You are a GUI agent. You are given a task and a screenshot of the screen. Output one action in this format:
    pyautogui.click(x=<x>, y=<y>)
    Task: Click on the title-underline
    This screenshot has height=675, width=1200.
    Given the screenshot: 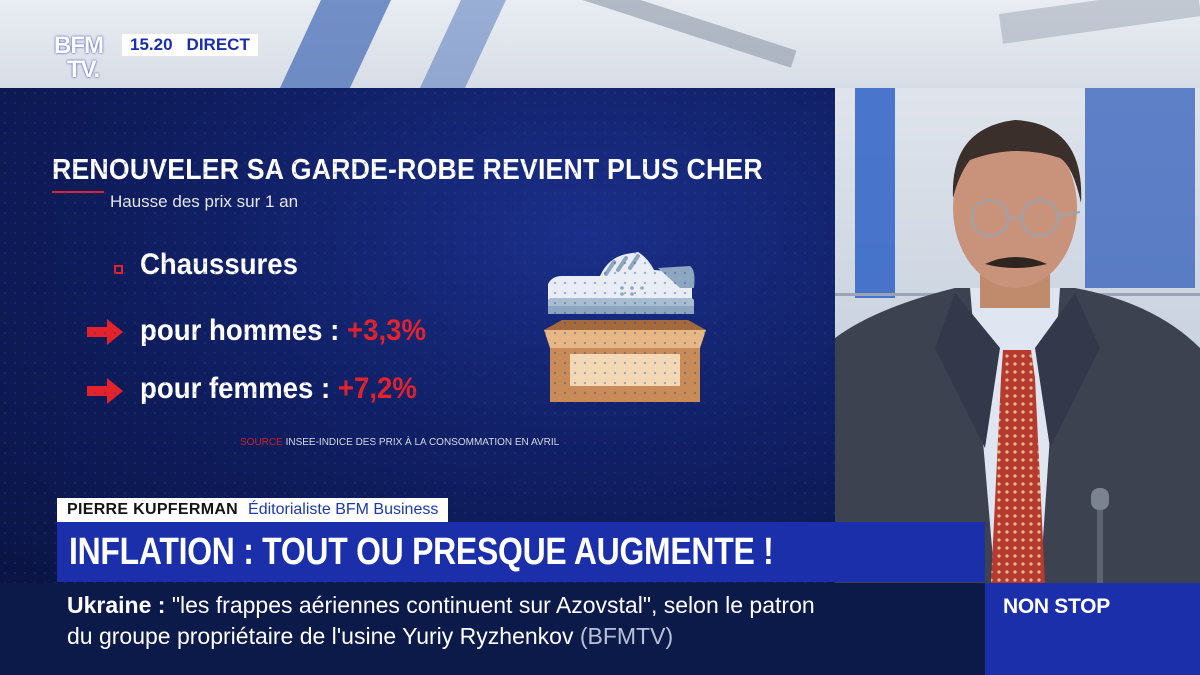 What is the action you would take?
    pyautogui.click(x=78, y=192)
    